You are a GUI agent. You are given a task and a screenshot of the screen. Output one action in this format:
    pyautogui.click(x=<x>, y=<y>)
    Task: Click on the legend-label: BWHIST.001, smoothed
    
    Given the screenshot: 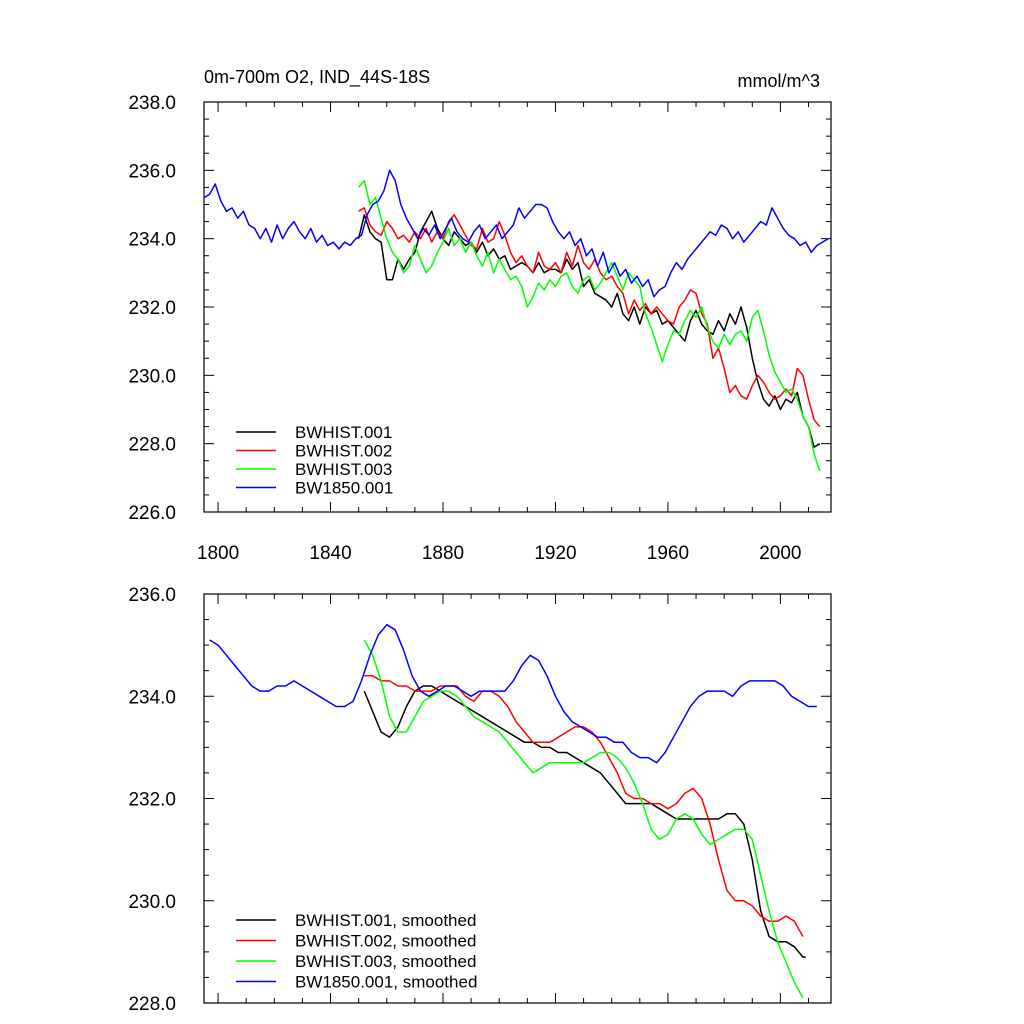 What is the action you would take?
    pyautogui.click(x=385, y=920)
    